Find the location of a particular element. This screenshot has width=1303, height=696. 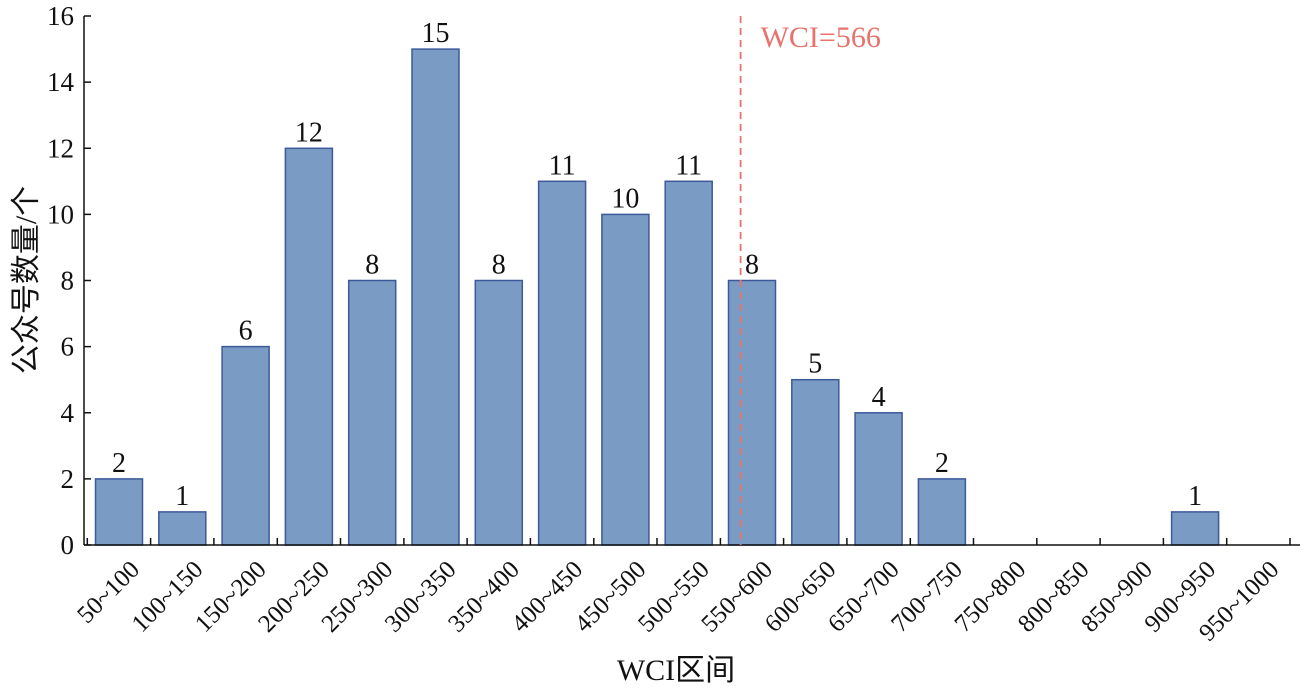

bar-150~200 is located at coordinates (245, 445).